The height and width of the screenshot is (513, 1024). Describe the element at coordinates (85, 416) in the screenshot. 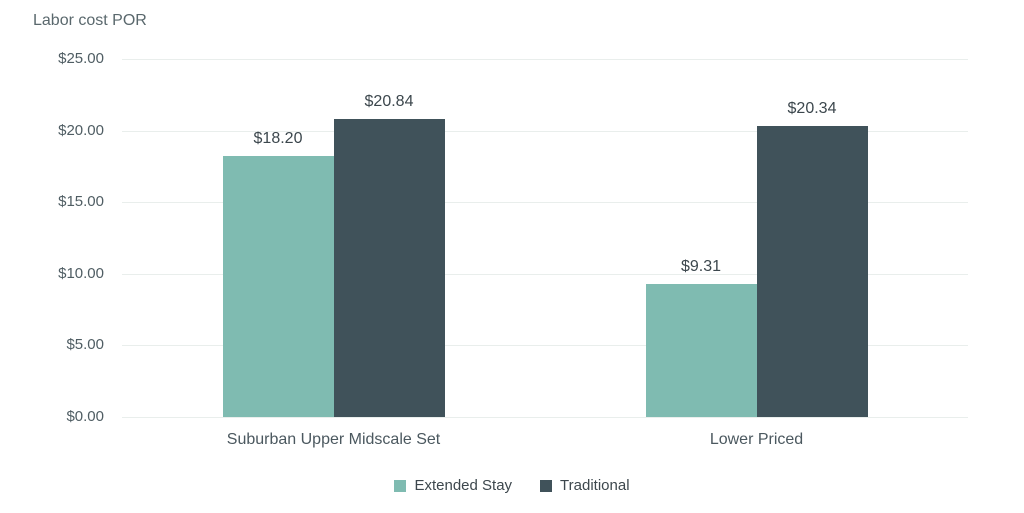

I see `y-axis-tick-label: $0.00` at that location.